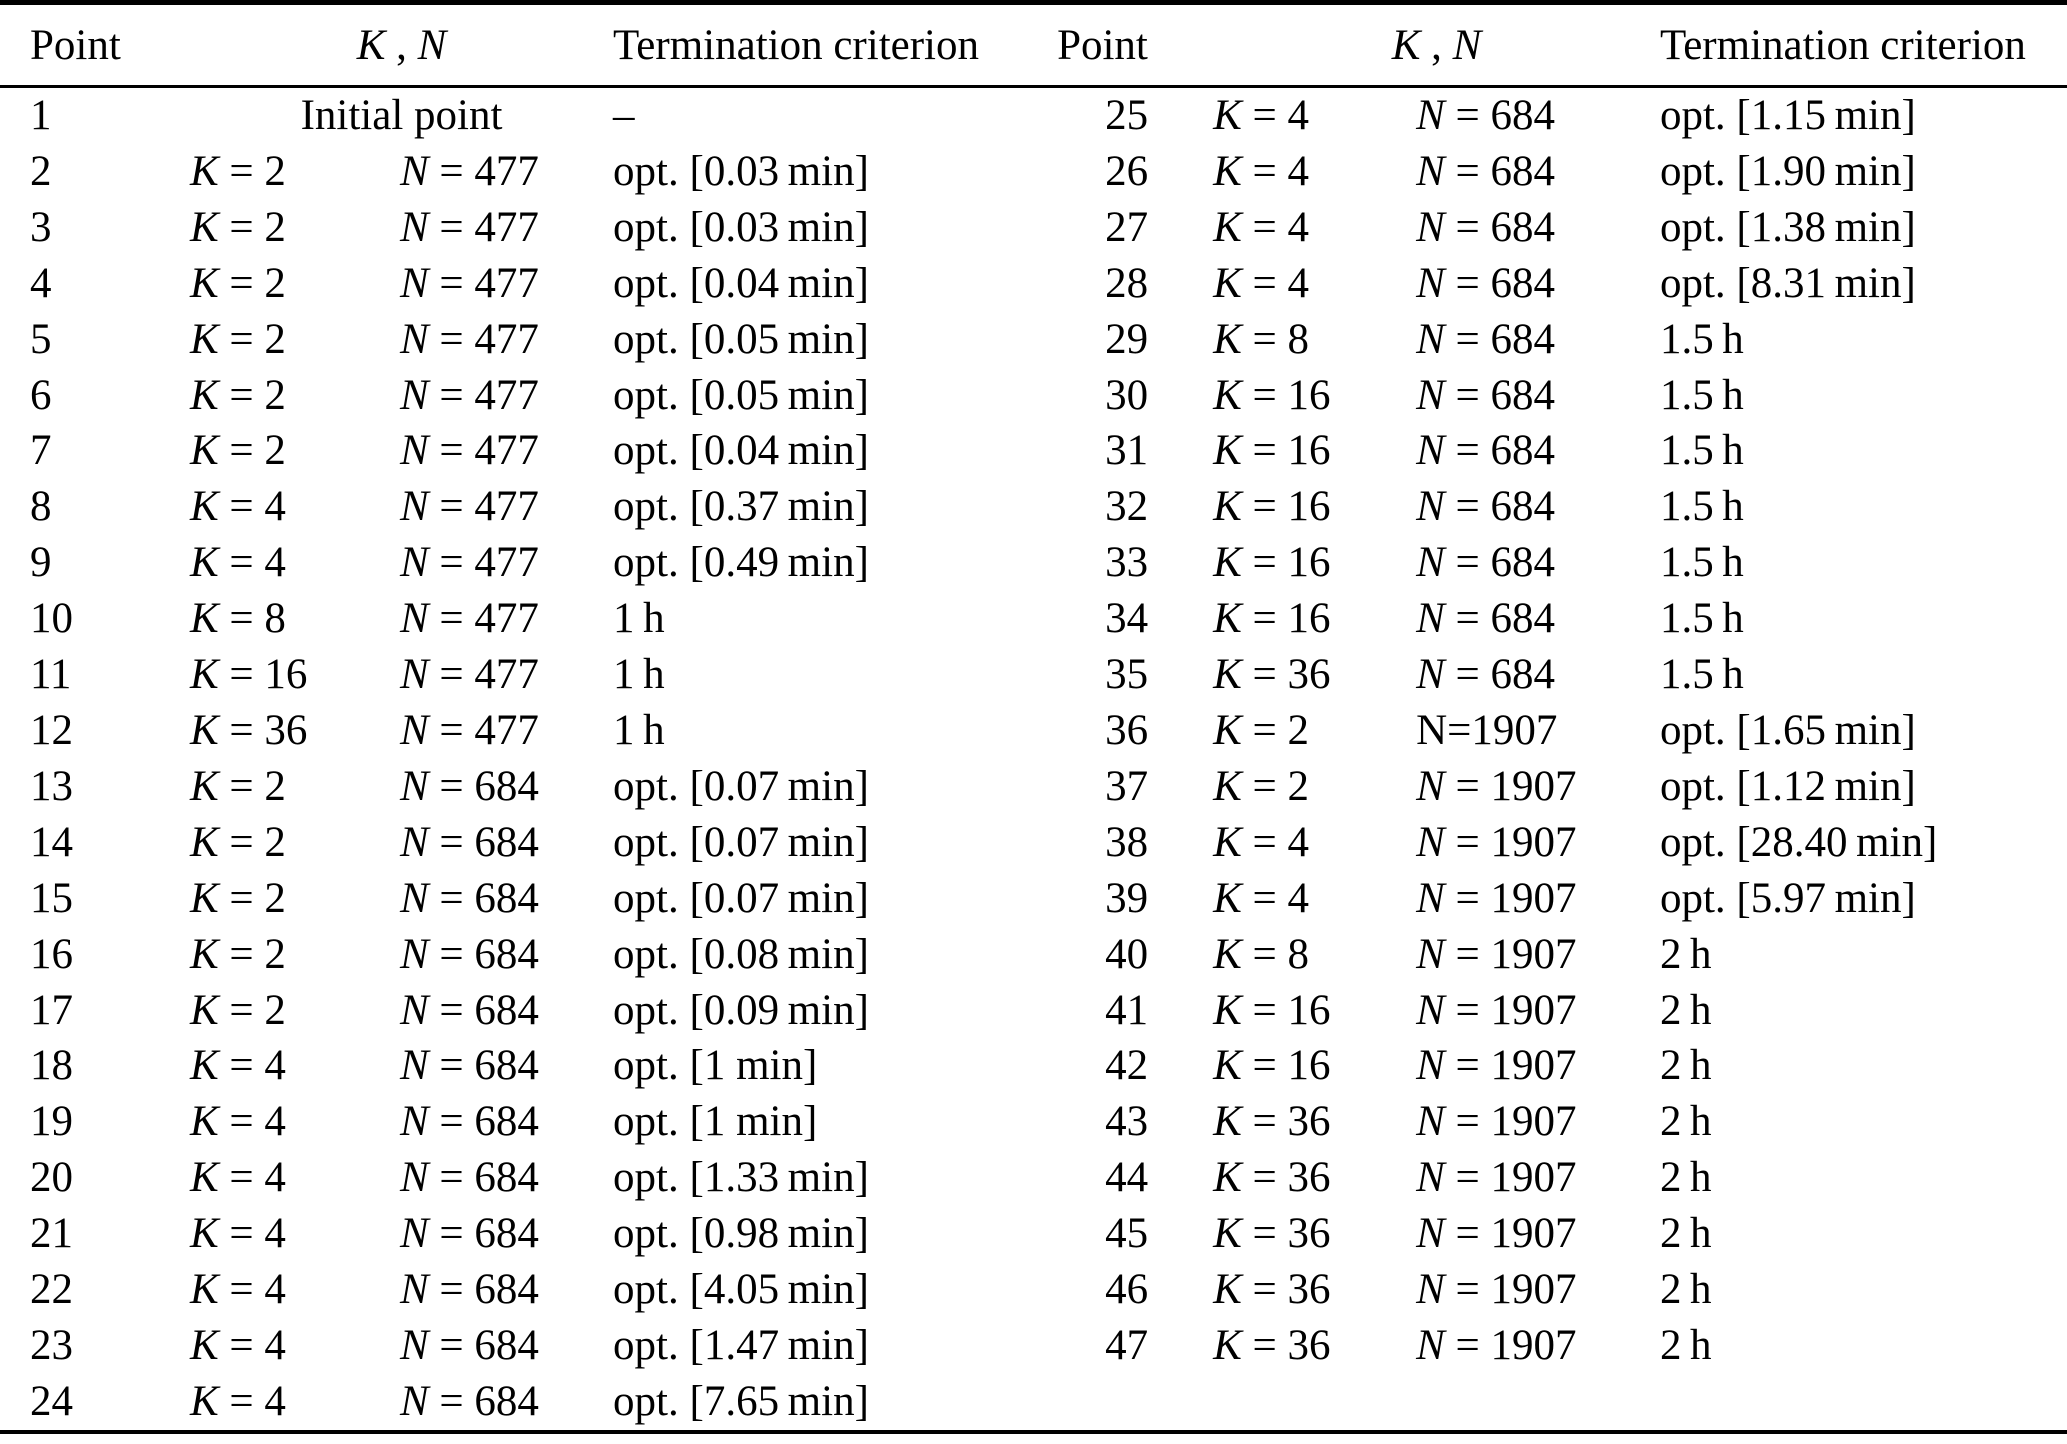 Image resolution: width=2067 pixels, height=1444 pixels. Describe the element at coordinates (1685, 1290) in the screenshot. I see `termination-cell: 2 h` at that location.